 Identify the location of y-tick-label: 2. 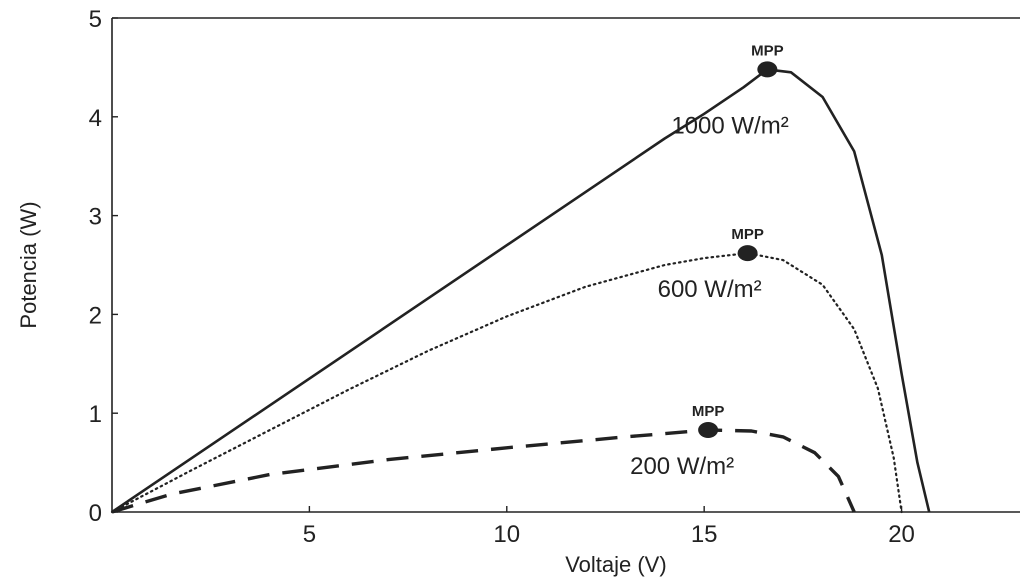
(95, 315).